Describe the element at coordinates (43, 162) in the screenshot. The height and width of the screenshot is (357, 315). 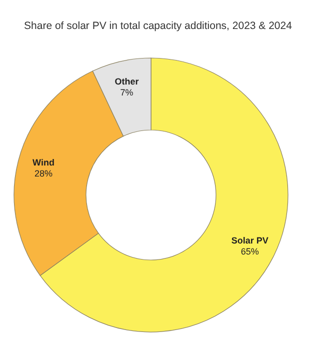
I see `slice-label: Wind` at that location.